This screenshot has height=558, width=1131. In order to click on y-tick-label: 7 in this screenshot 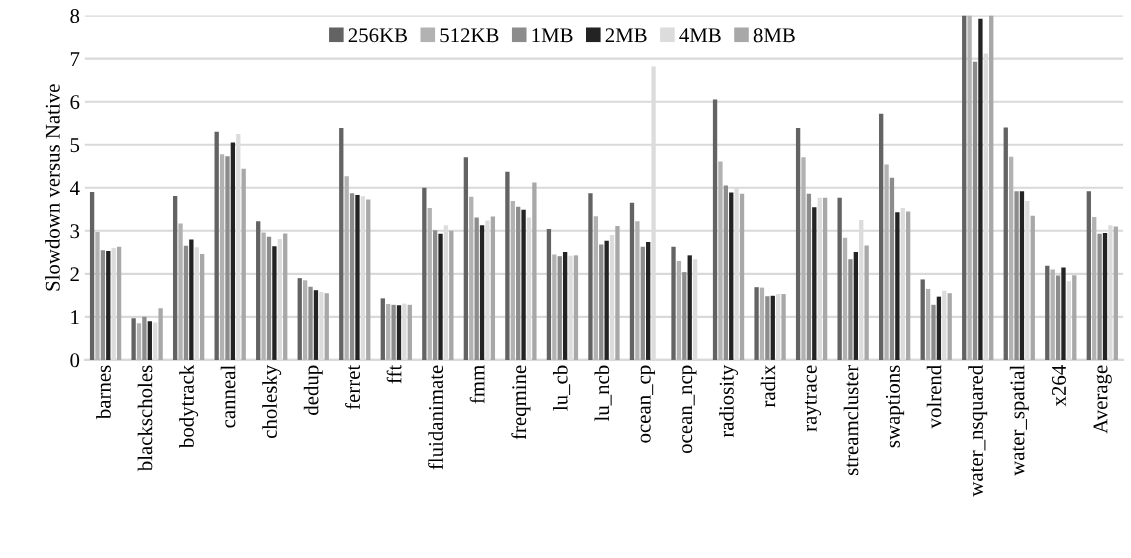, I will do `click(75, 59)`.